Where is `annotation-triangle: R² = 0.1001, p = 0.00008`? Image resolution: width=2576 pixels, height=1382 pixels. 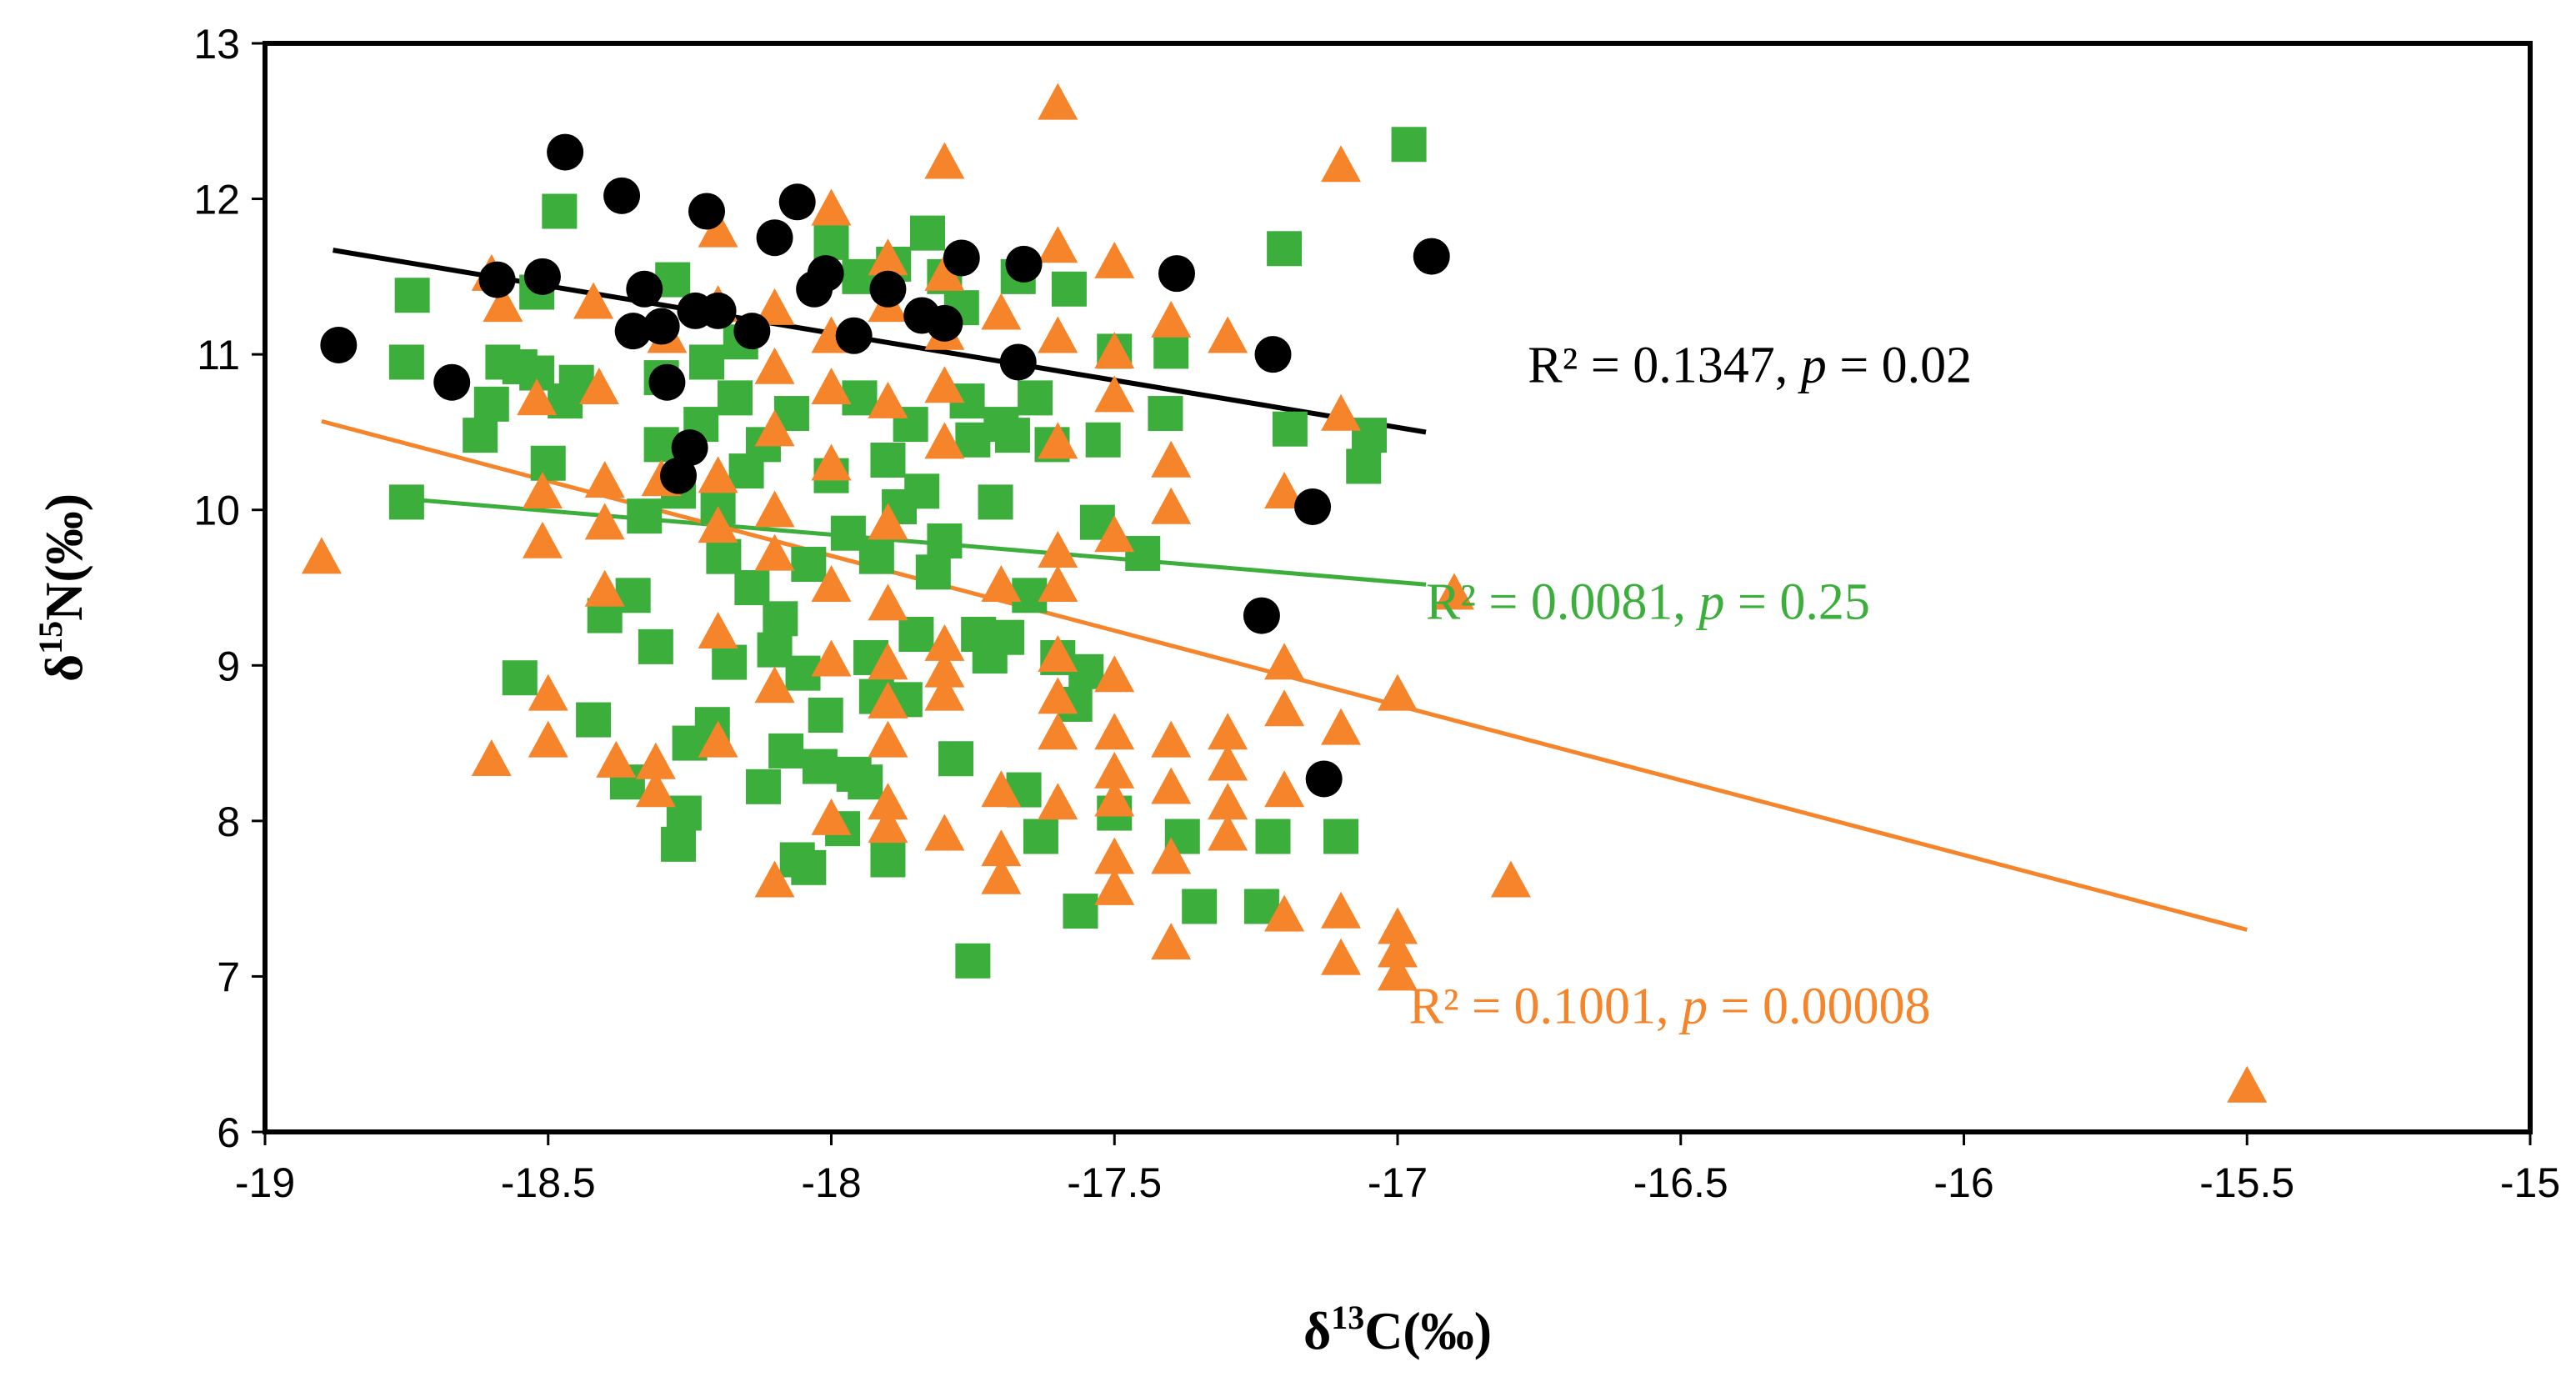
annotation-triangle: R² = 0.1001, p = 0.00008 is located at coordinates (1670, 1006).